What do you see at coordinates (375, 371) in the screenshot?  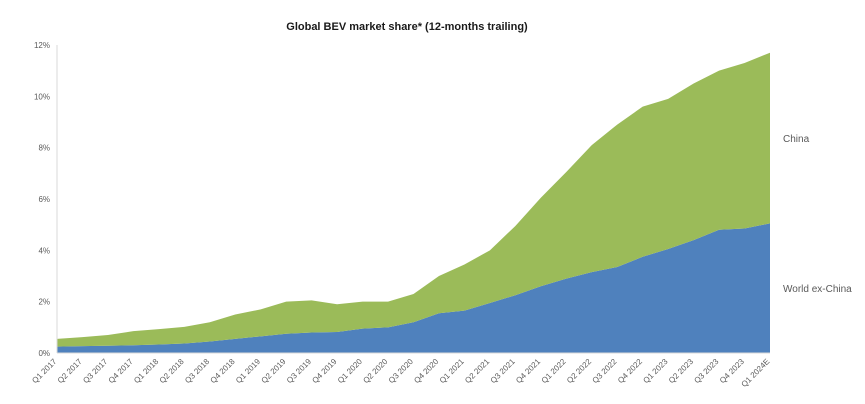 I see `x-tick-label: Q2 2020` at bounding box center [375, 371].